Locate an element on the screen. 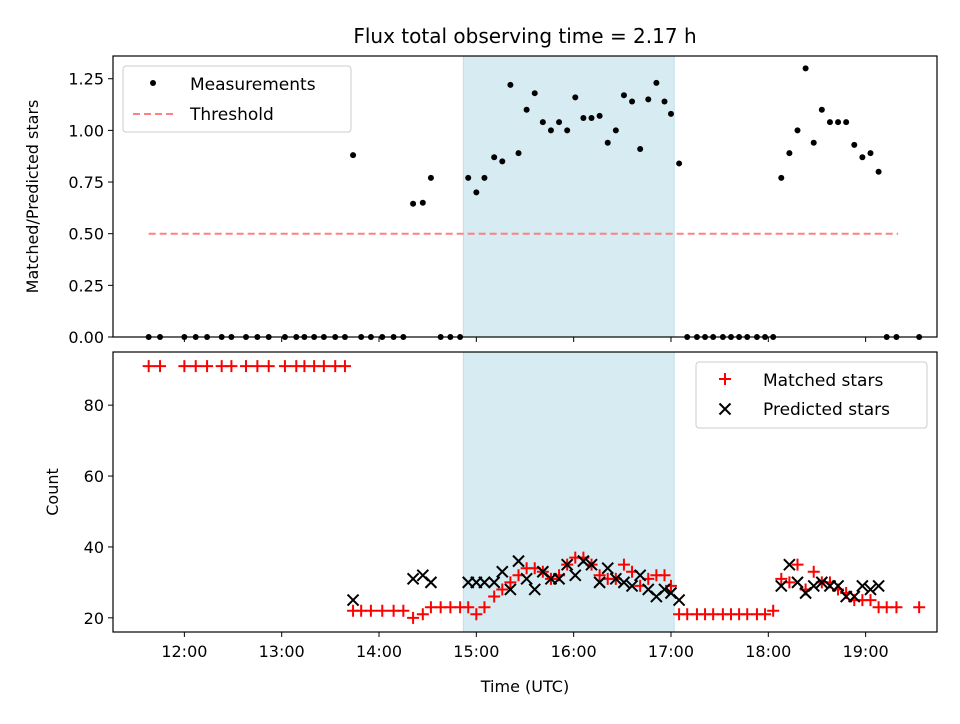 The image size is (960, 724). x-tick-label: 14:00 is located at coordinates (379, 651).